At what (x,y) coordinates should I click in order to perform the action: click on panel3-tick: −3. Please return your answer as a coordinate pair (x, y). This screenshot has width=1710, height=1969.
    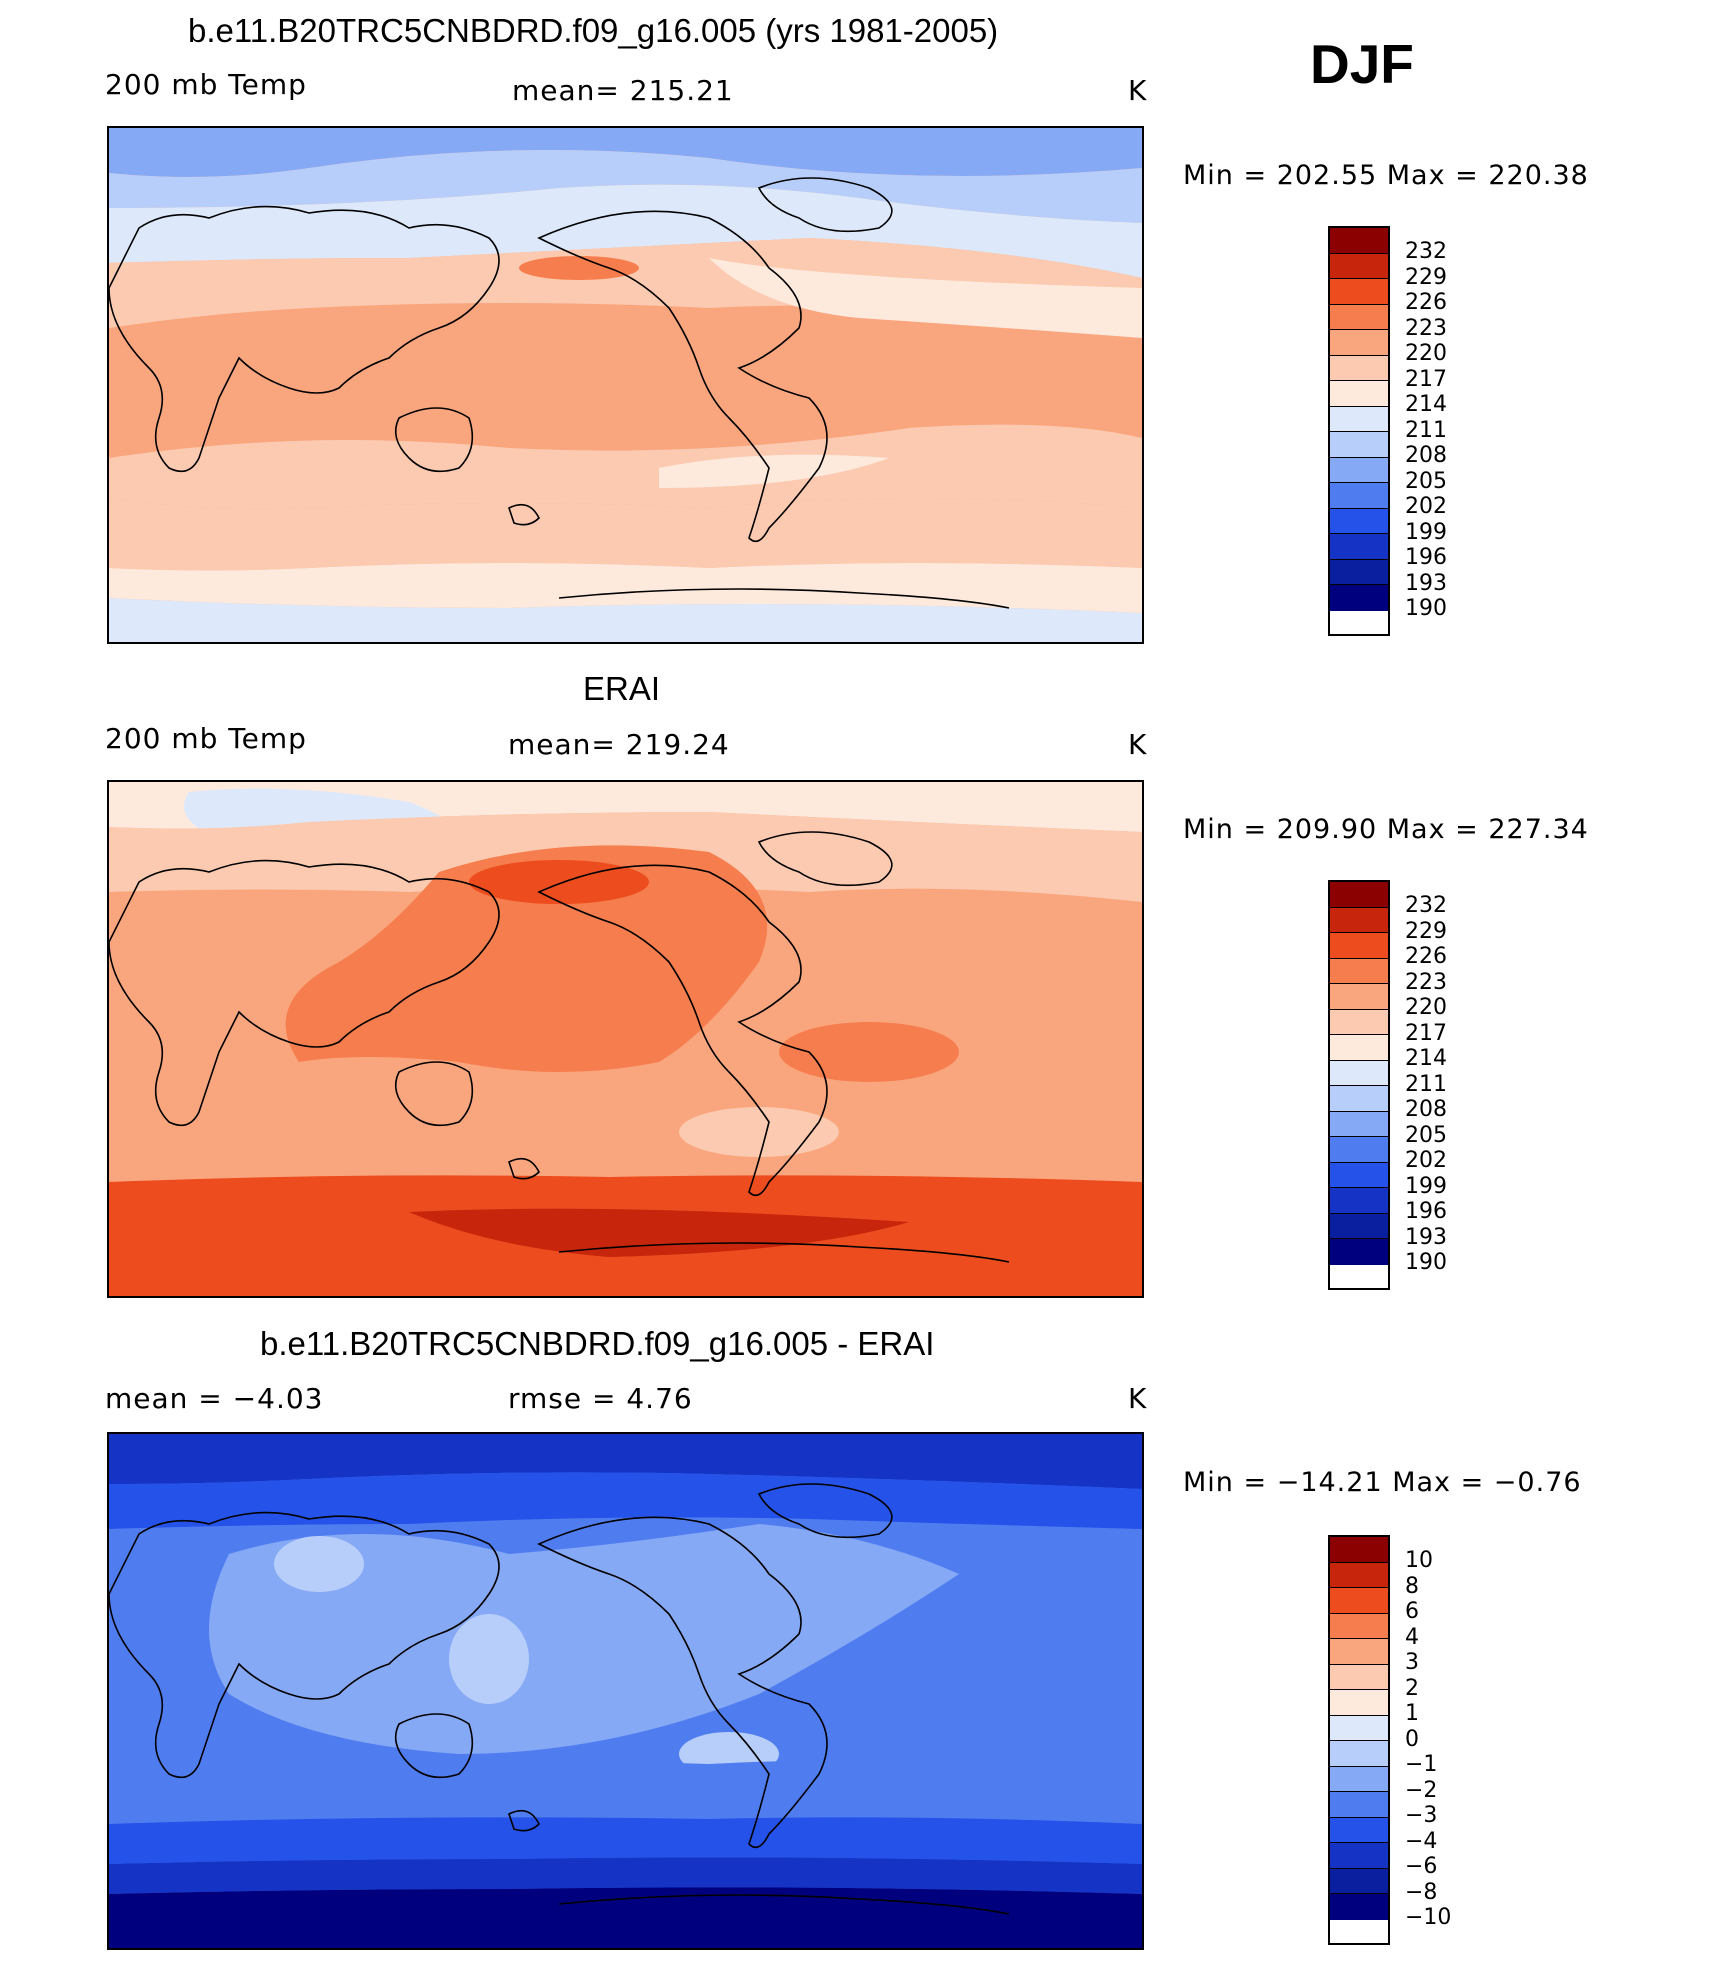
    Looking at the image, I should click on (1421, 1815).